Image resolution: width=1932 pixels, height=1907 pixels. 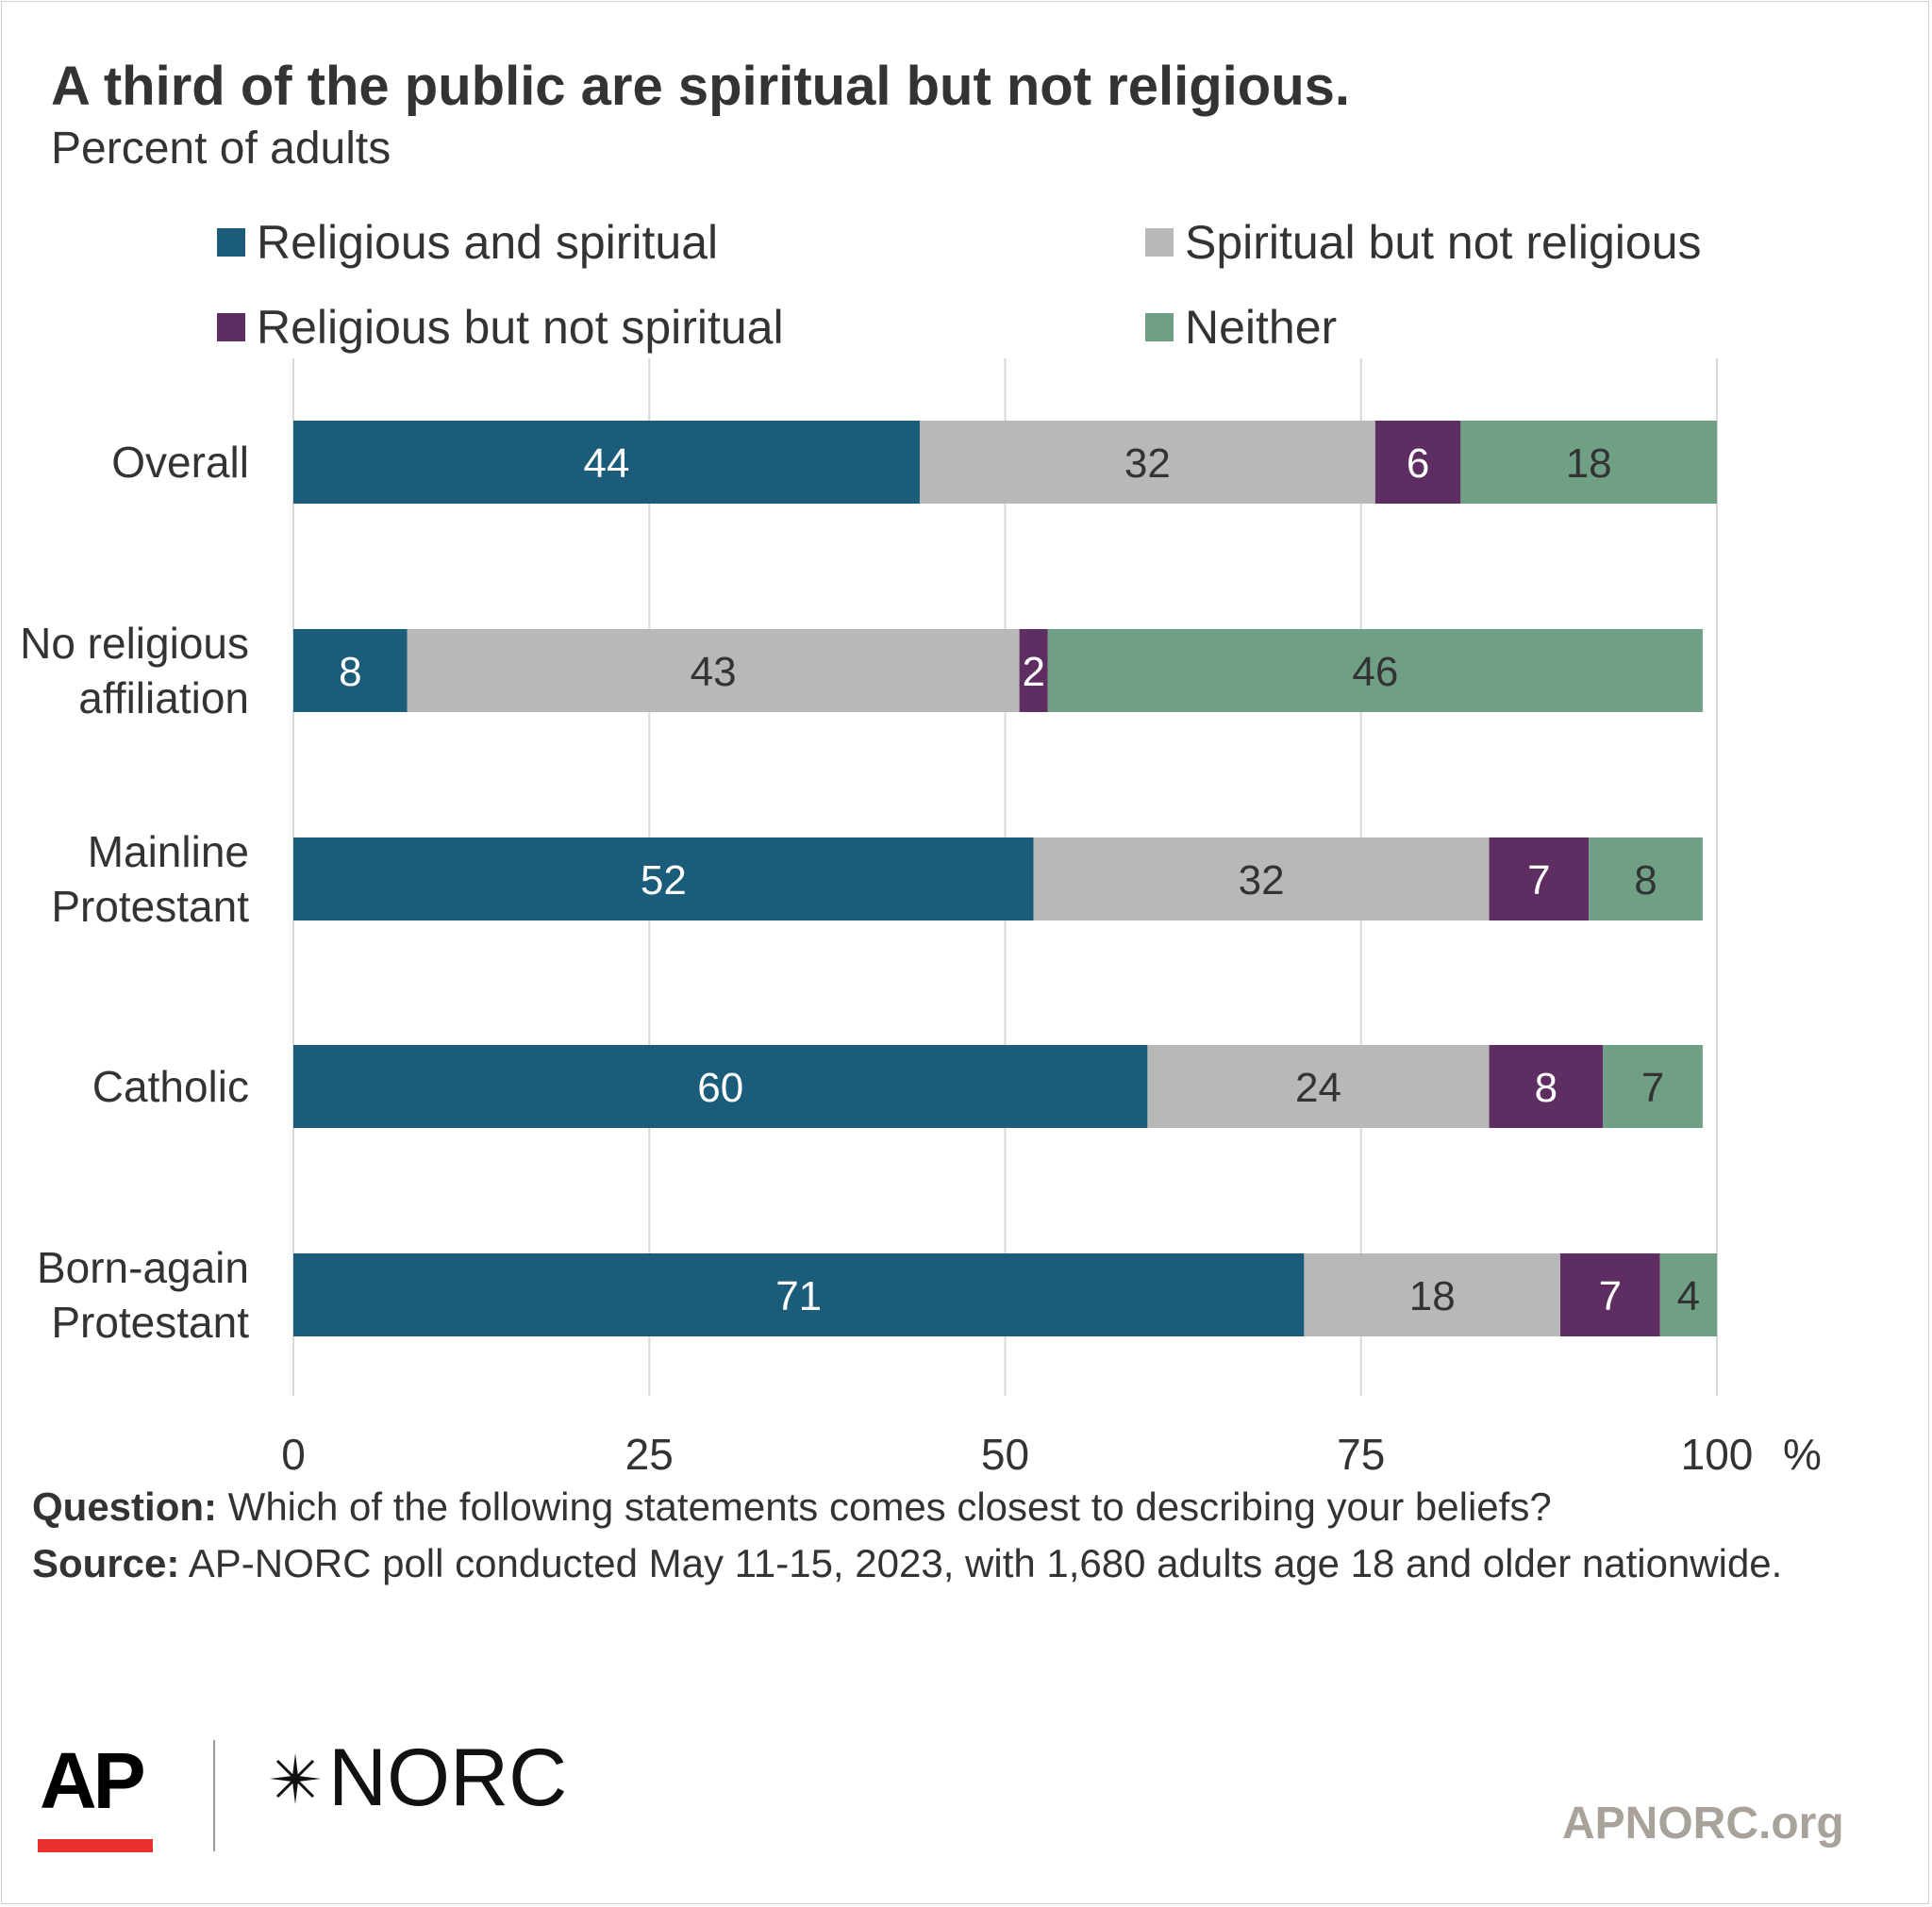 What do you see at coordinates (231, 242) in the screenshot?
I see `legend-swatch-religious-and-spiritual` at bounding box center [231, 242].